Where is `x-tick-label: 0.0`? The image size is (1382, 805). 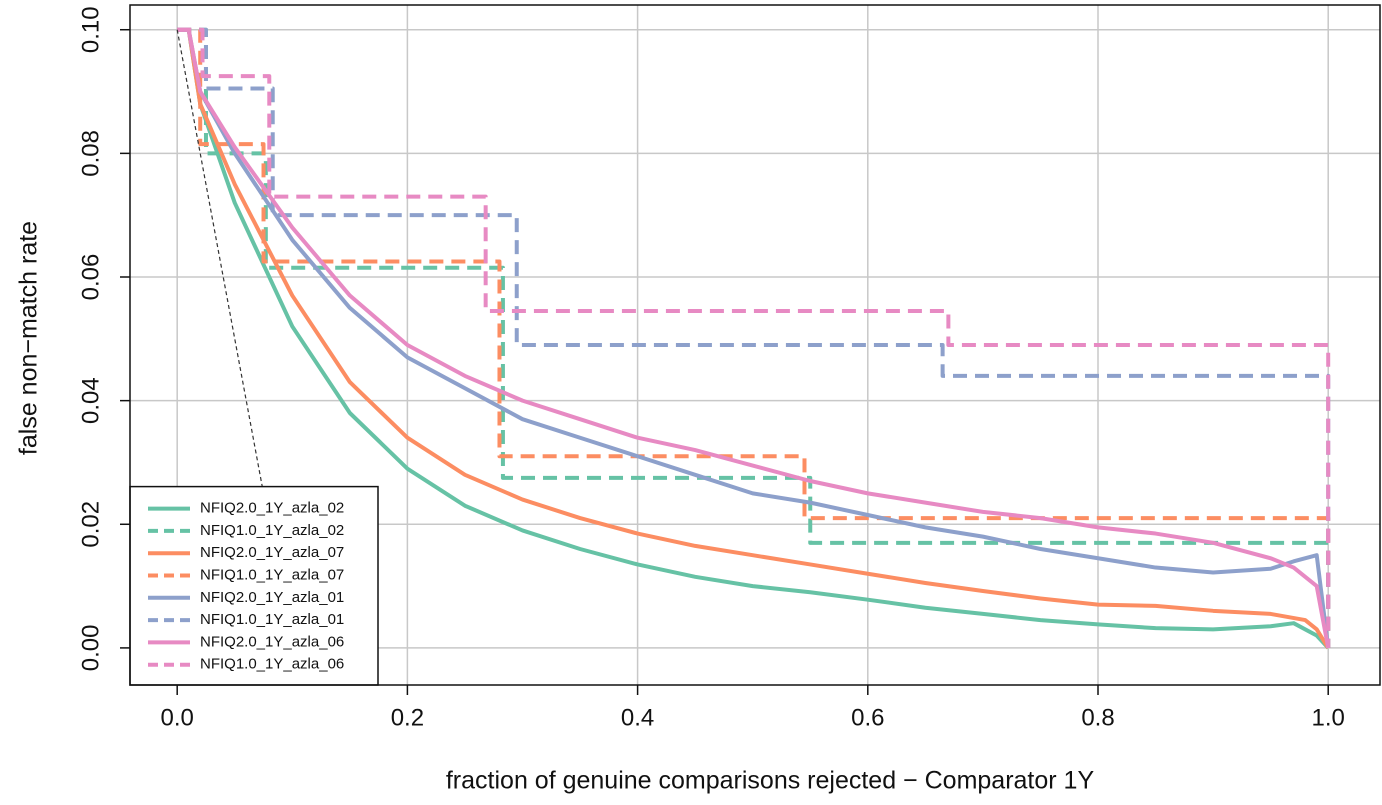
x-tick-label: 0.0 is located at coordinates (177, 717).